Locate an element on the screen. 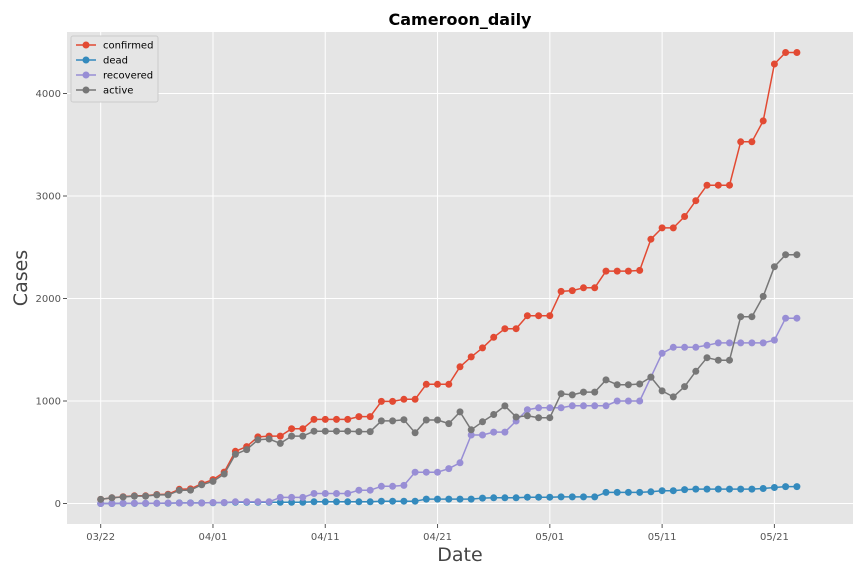  x-tick-label: 04/11 is located at coordinates (325, 537).